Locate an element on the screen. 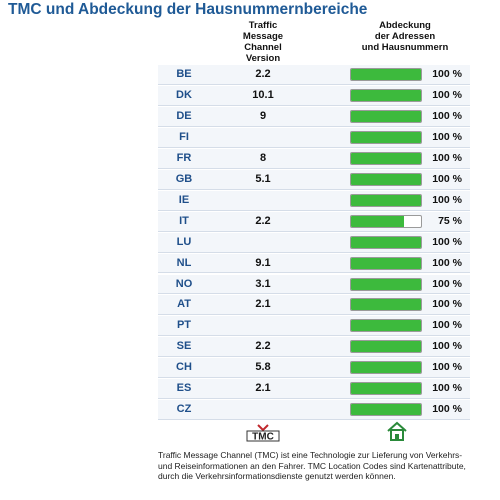  column-header: Abdeckung is located at coordinates (405, 25).